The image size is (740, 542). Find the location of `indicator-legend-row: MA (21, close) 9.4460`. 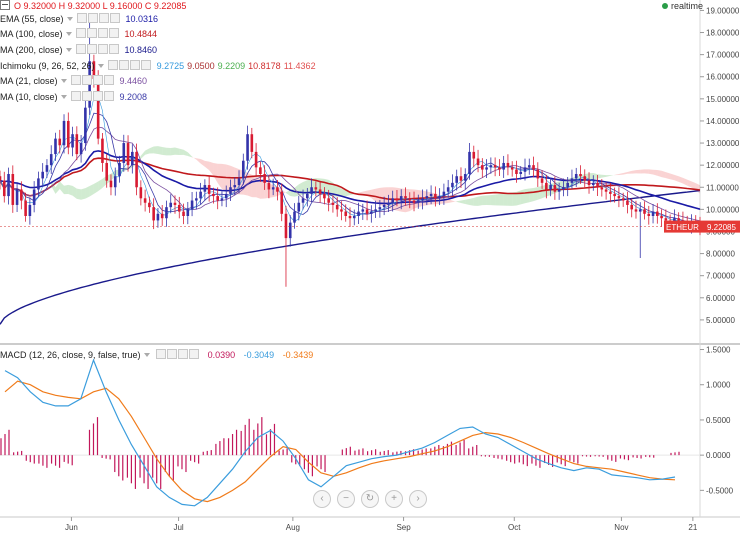

indicator-legend-row: MA (21, close) 9.4460 is located at coordinates (73, 81).